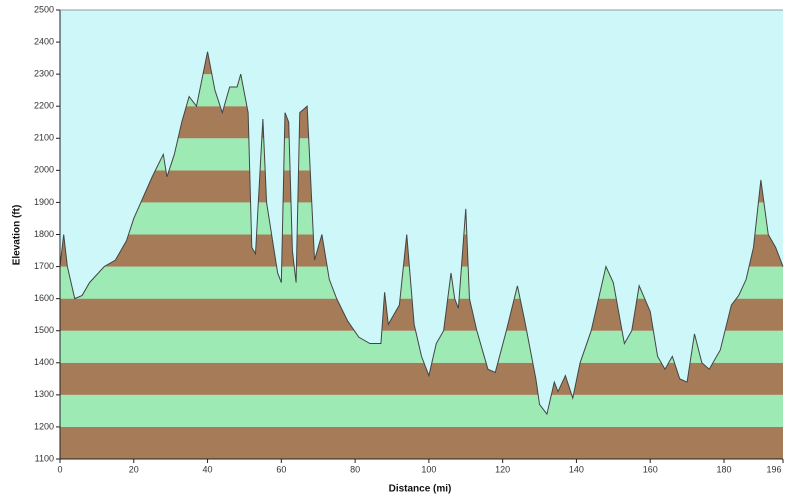 Image resolution: width=785 pixels, height=496 pixels. I want to click on x-tick-label: 60, so click(281, 469).